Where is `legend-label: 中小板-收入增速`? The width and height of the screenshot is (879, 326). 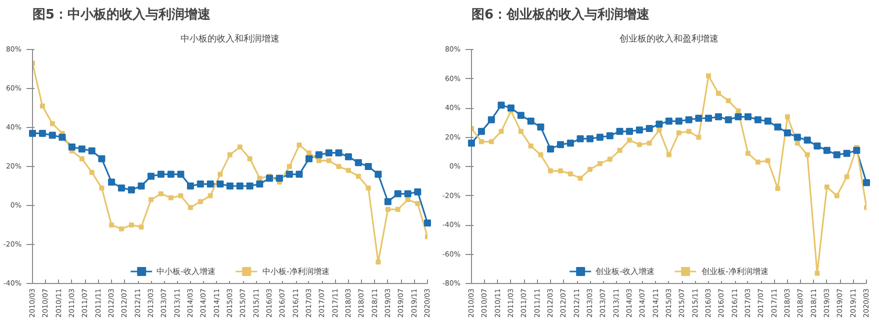
legend-label: 中小板-收入增速 is located at coordinates (186, 271).